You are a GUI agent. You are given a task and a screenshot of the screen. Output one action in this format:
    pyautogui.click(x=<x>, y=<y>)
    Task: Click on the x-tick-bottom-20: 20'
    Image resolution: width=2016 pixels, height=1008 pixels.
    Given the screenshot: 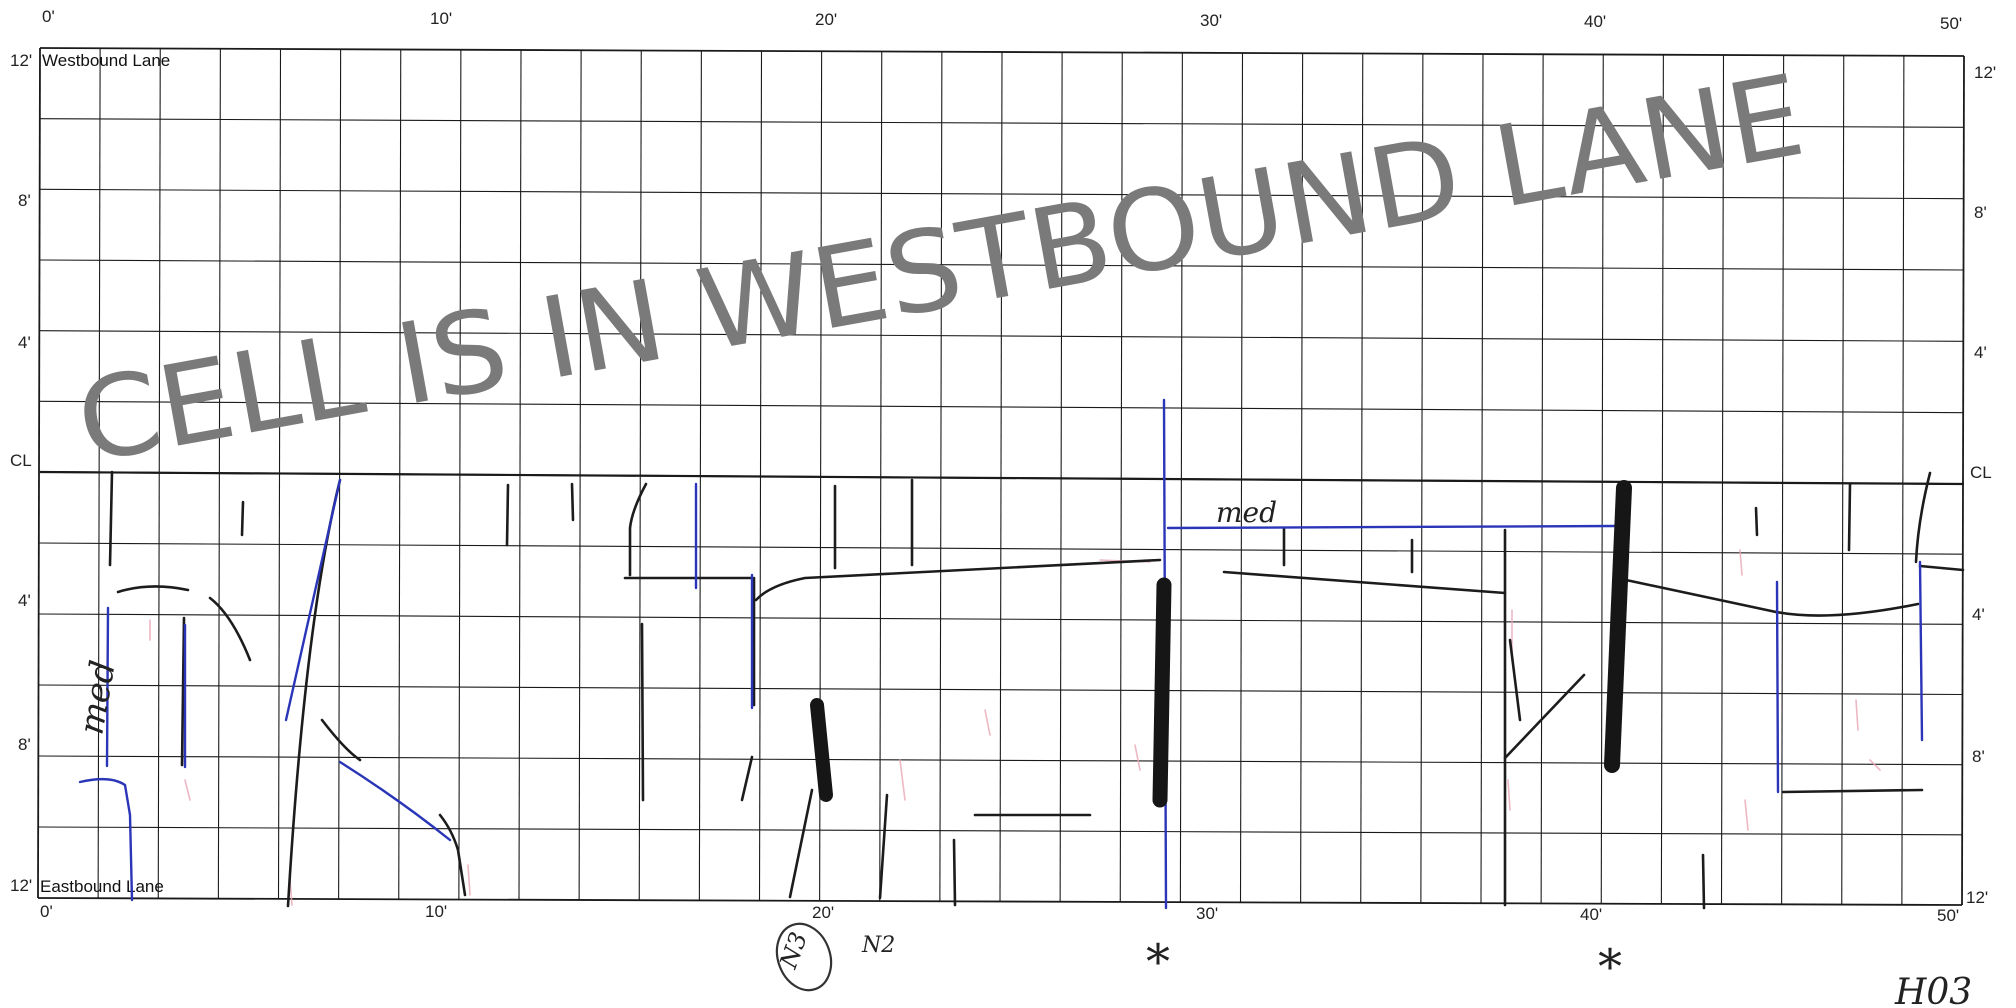 What is the action you would take?
    pyautogui.click(x=823, y=912)
    